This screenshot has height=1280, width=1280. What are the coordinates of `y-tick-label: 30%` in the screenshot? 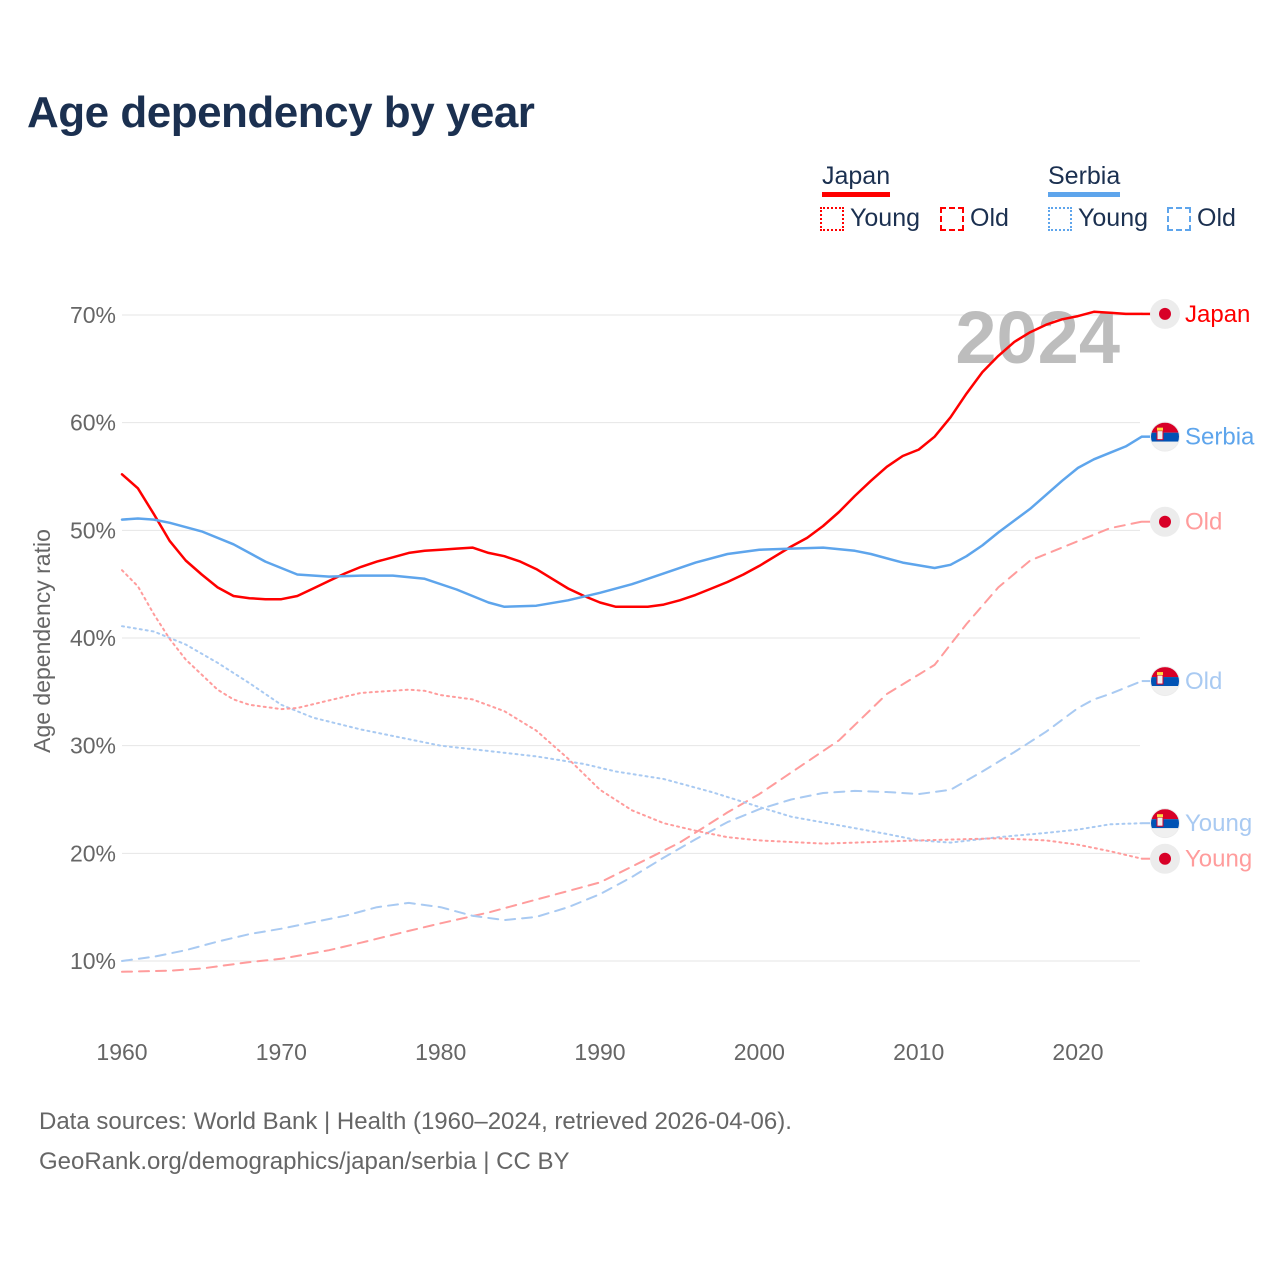 It's located at (93, 746).